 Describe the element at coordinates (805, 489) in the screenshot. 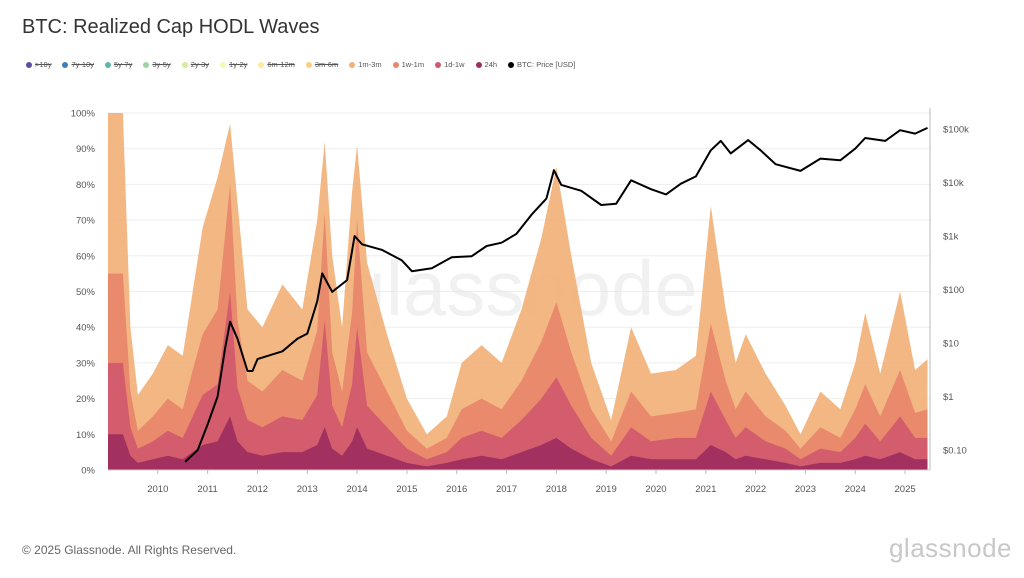

I see `x-tick-label: 2023` at that location.